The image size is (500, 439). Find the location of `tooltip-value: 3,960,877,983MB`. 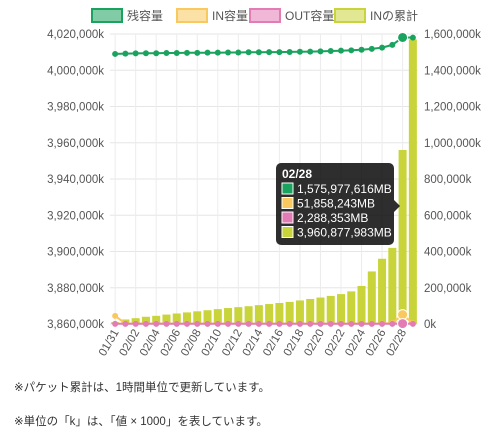

tooltip-value: 3,960,877,983MB is located at coordinates (344, 233).